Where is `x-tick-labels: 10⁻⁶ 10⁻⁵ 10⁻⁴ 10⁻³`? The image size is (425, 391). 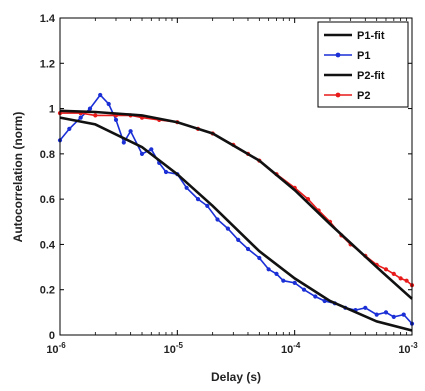 x-tick-labels: 10⁻⁶ 10⁻⁵ 10⁻⁴ 10⁻³ is located at coordinates (232, 348).